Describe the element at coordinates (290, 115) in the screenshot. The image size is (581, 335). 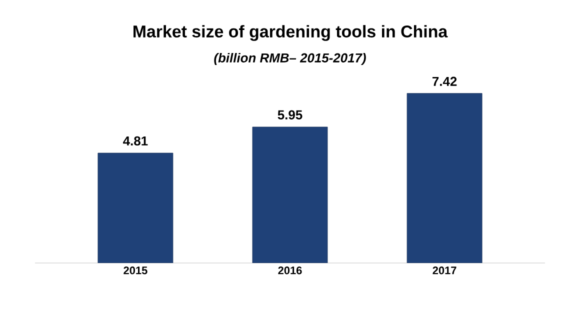
I see `data-label: 5.95` at that location.